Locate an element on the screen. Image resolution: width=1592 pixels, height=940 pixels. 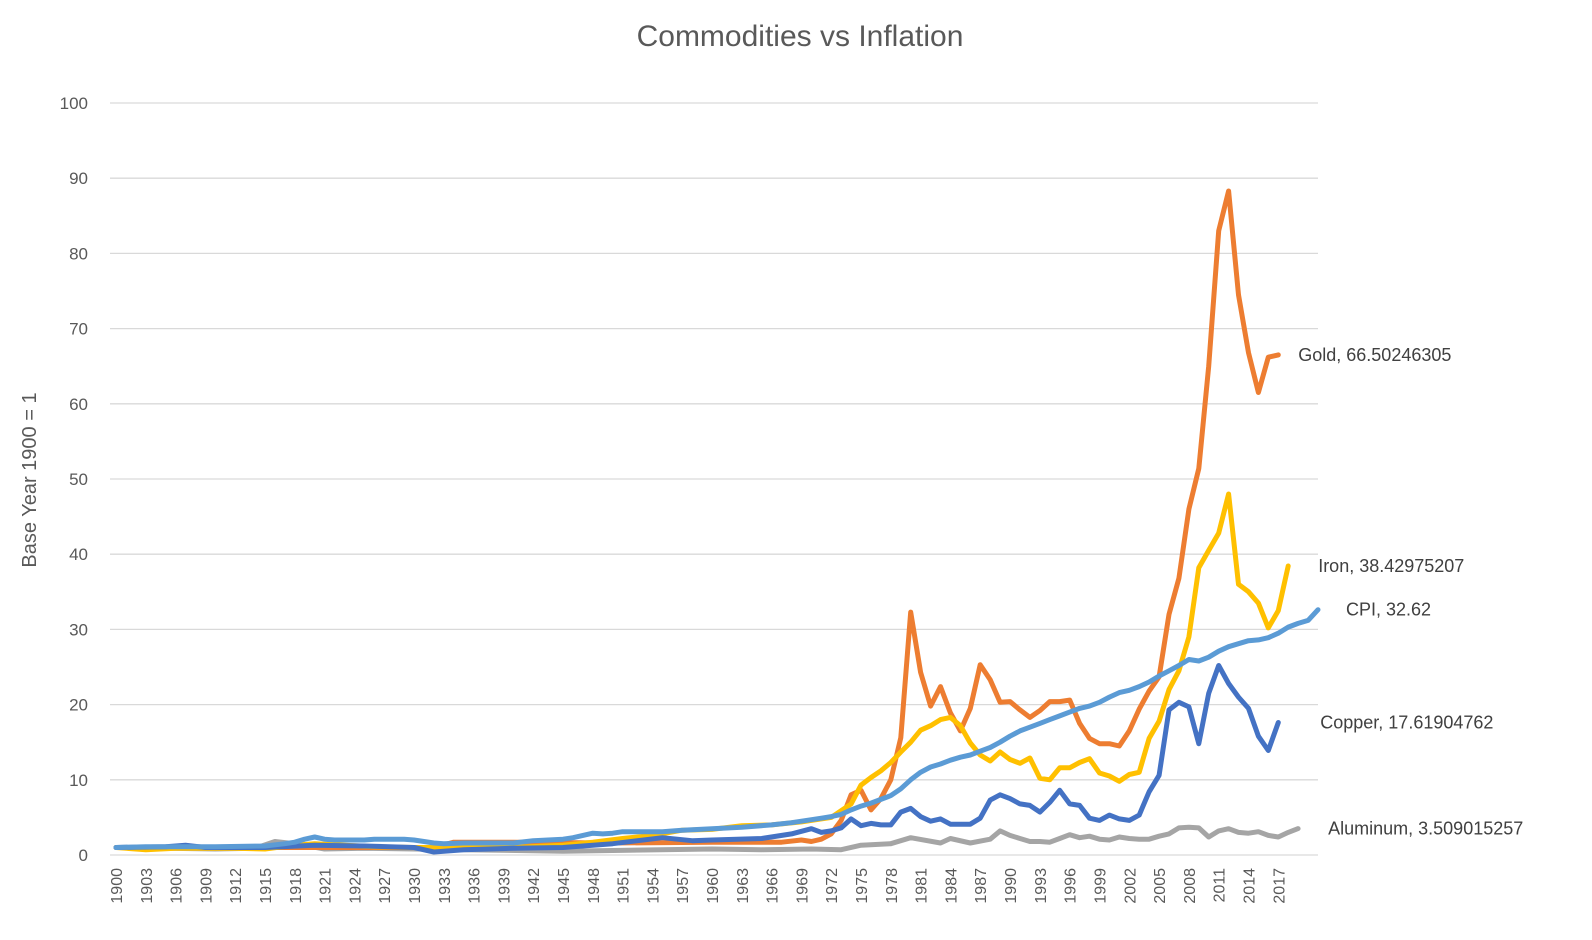
x-tick-label: 1987 is located at coordinates (981, 886).